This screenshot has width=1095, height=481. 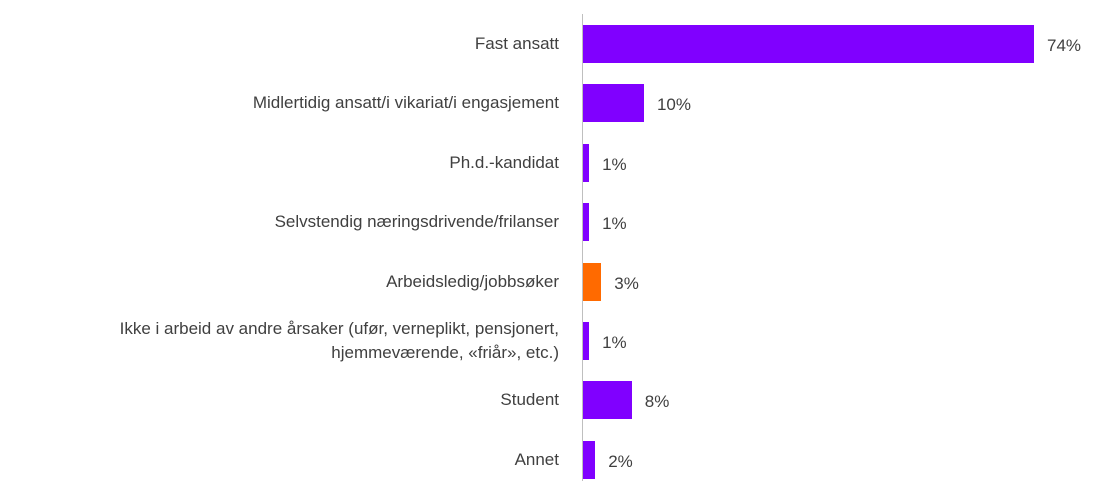 What do you see at coordinates (472, 281) in the screenshot?
I see `category-label: Arbeidsledig/jobbsøker` at bounding box center [472, 281].